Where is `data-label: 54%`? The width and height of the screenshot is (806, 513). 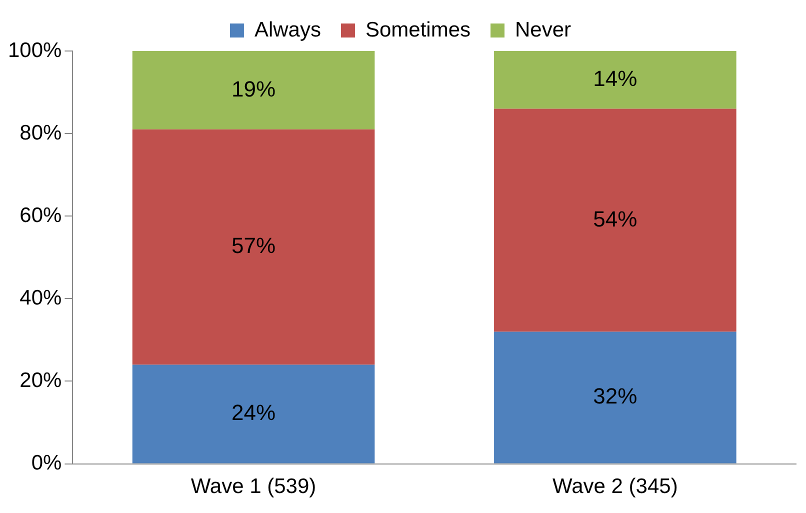 data-label: 54% is located at coordinates (615, 219).